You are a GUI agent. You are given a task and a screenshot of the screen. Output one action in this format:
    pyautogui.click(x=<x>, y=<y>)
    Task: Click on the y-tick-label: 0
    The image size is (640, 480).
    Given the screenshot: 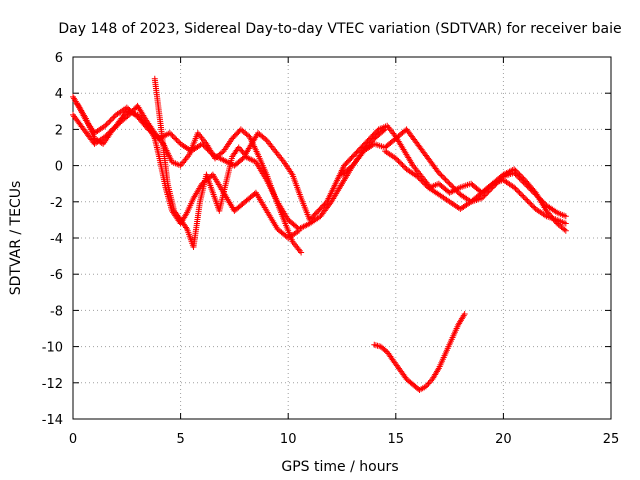 What is the action you would take?
    pyautogui.click(x=59, y=167)
    